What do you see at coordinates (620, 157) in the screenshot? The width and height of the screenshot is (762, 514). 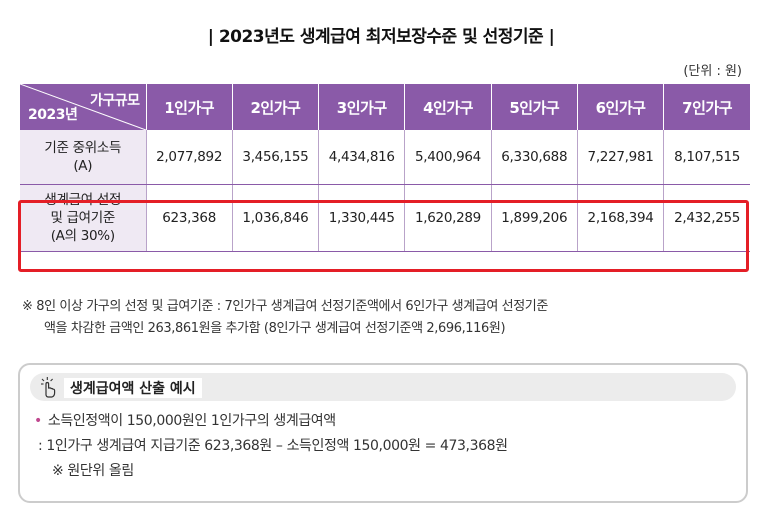 I see `table-cell: 7,227,981` at bounding box center [620, 157].